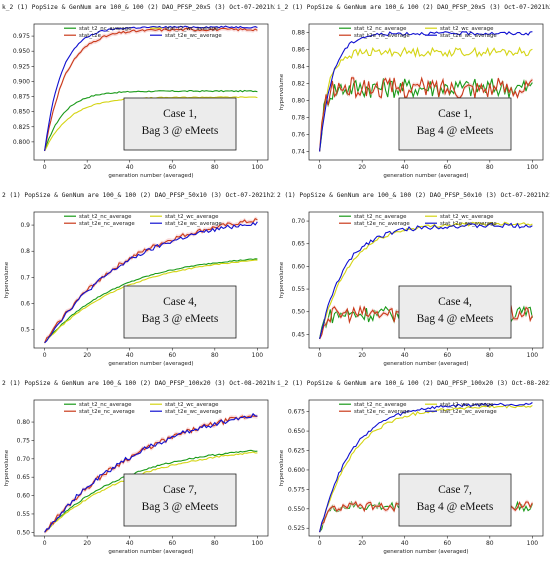 The image size is (550, 565). I want to click on y-tick-label: 0.80, so click(24, 422).